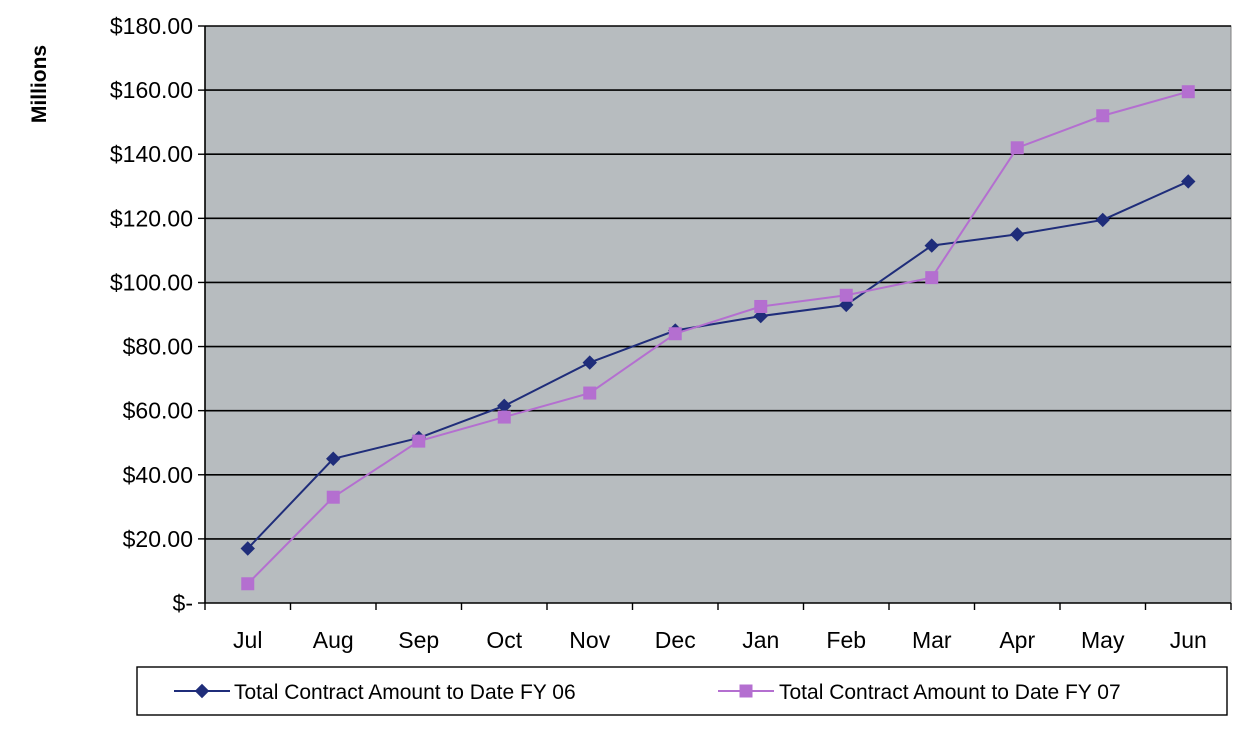  I want to click on x-tick-label: Dec, so click(675, 640).